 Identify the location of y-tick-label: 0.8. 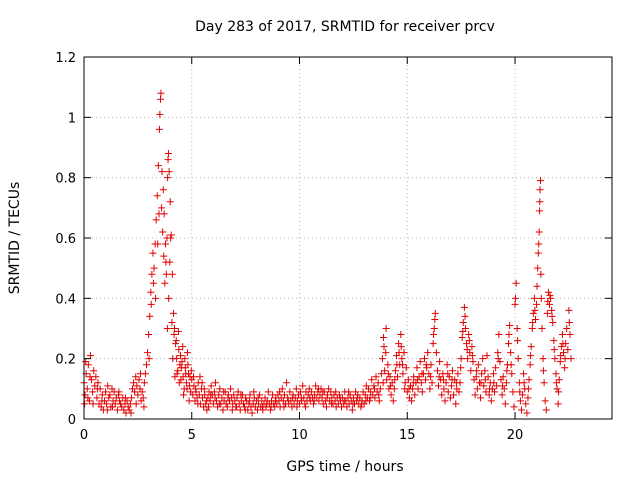
(65, 179).